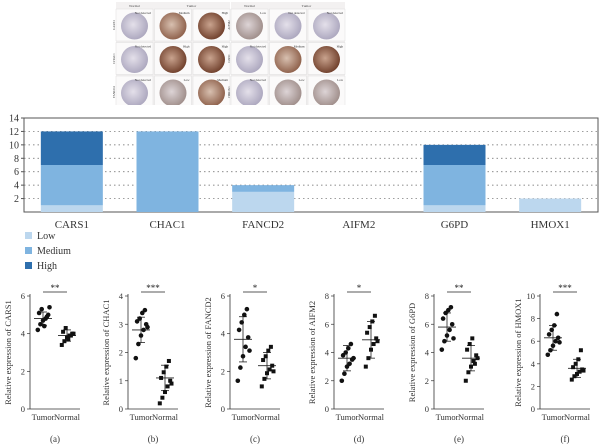 The image size is (600, 447). I want to click on y-axis-label: Relative expression of FANCD2, so click(208, 352).